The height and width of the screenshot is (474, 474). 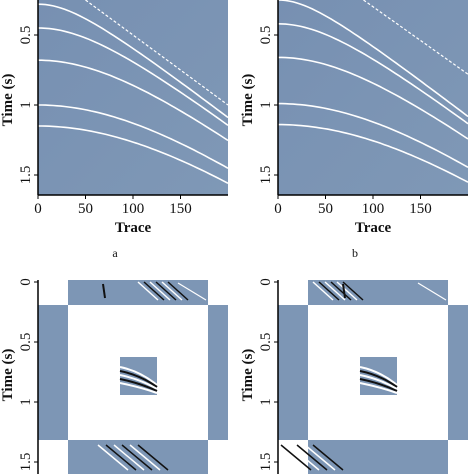 What do you see at coordinates (355, 253) in the screenshot?
I see `caption: b` at bounding box center [355, 253].